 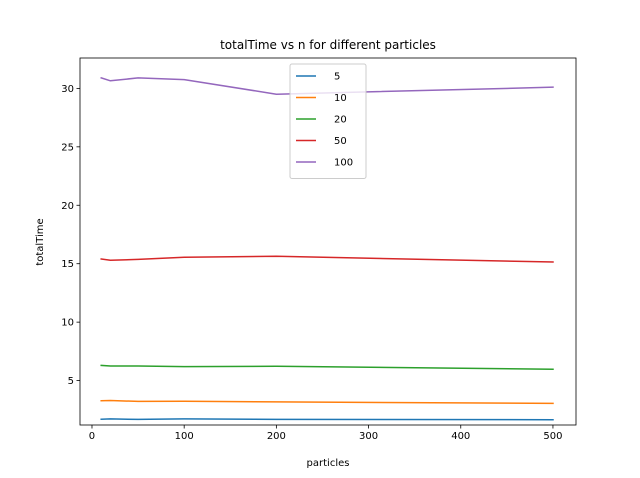 What do you see at coordinates (67, 323) in the screenshot?
I see `y-tick-label: 10` at bounding box center [67, 323].